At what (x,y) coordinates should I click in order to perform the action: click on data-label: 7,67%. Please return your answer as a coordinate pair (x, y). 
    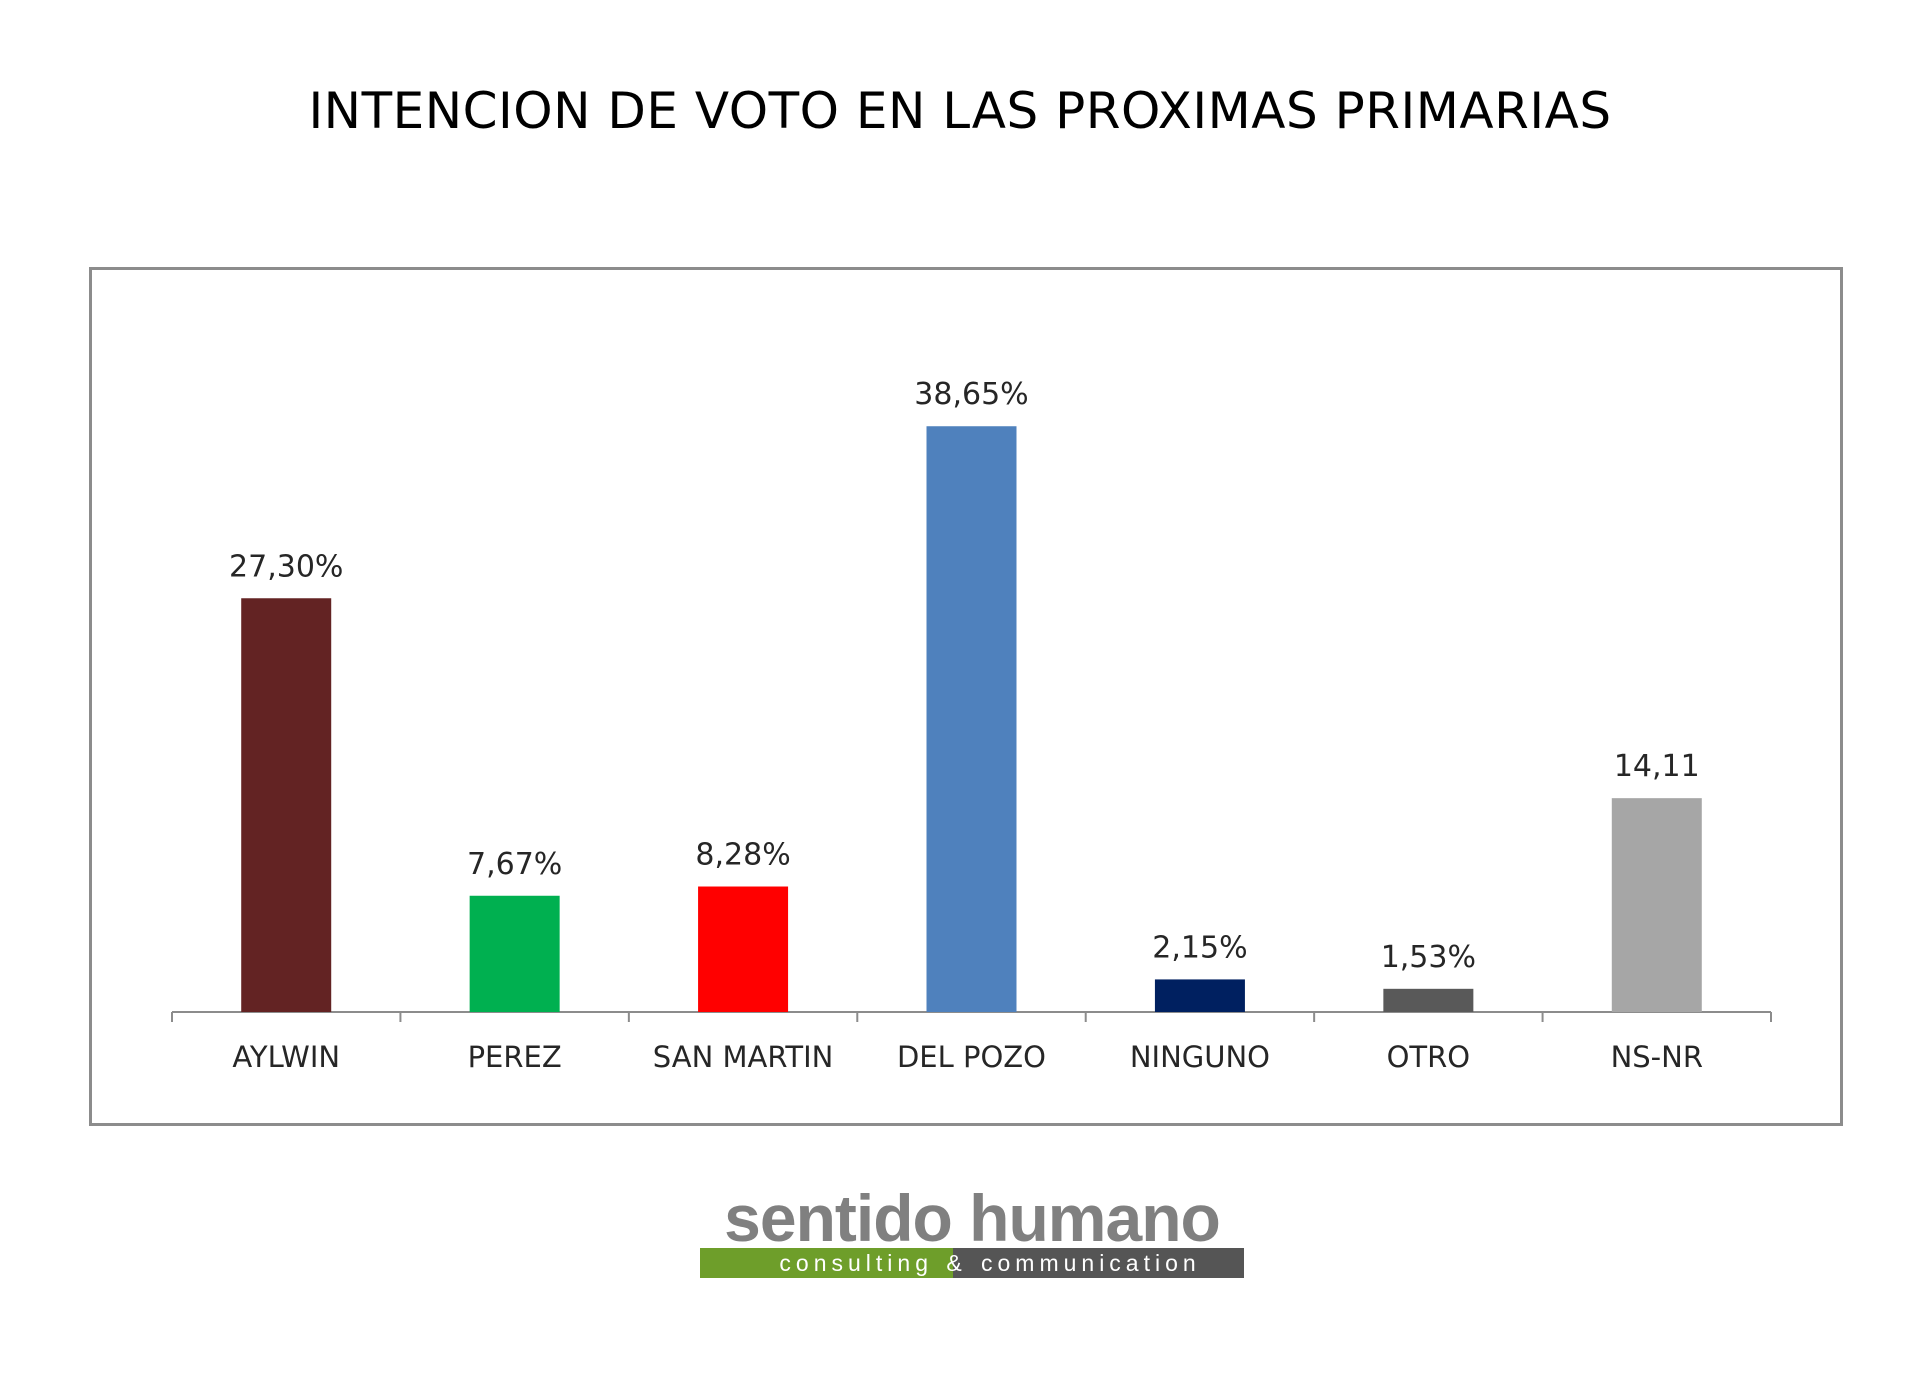
    Looking at the image, I should click on (514, 864).